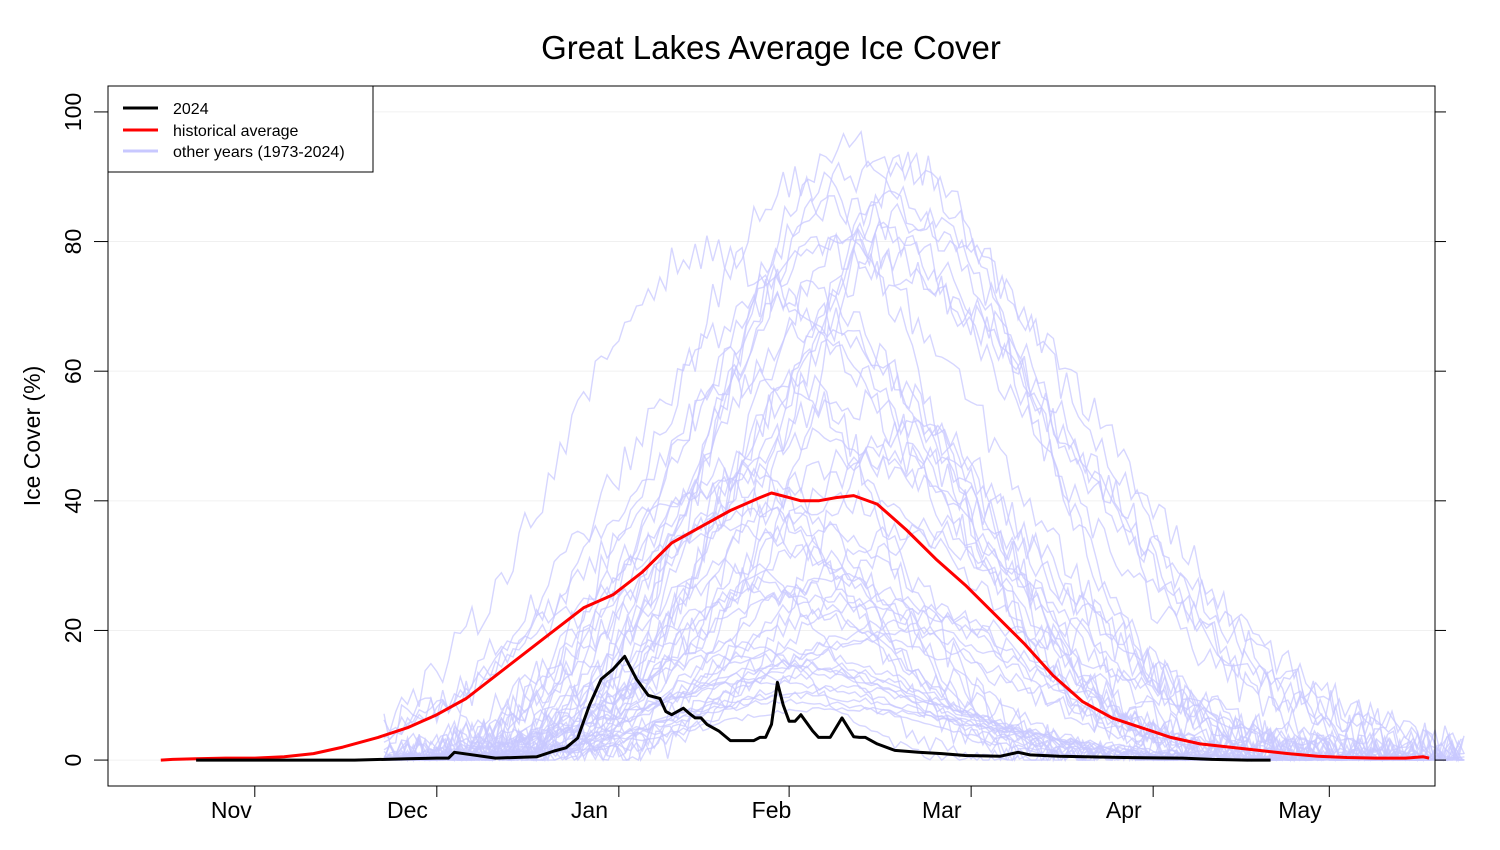 This screenshot has height=850, width=1500. What do you see at coordinates (589, 810) in the screenshot?
I see `x-tick-label: Jan` at bounding box center [589, 810].